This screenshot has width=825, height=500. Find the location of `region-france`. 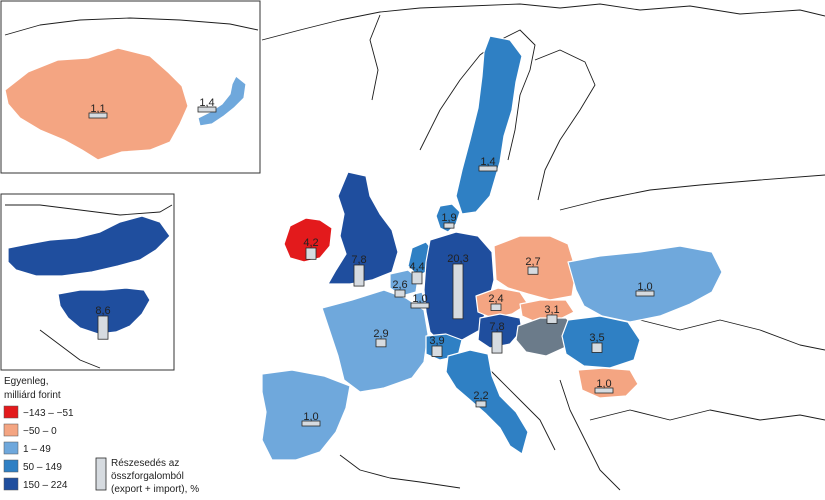

region-france is located at coordinates (375, 341).